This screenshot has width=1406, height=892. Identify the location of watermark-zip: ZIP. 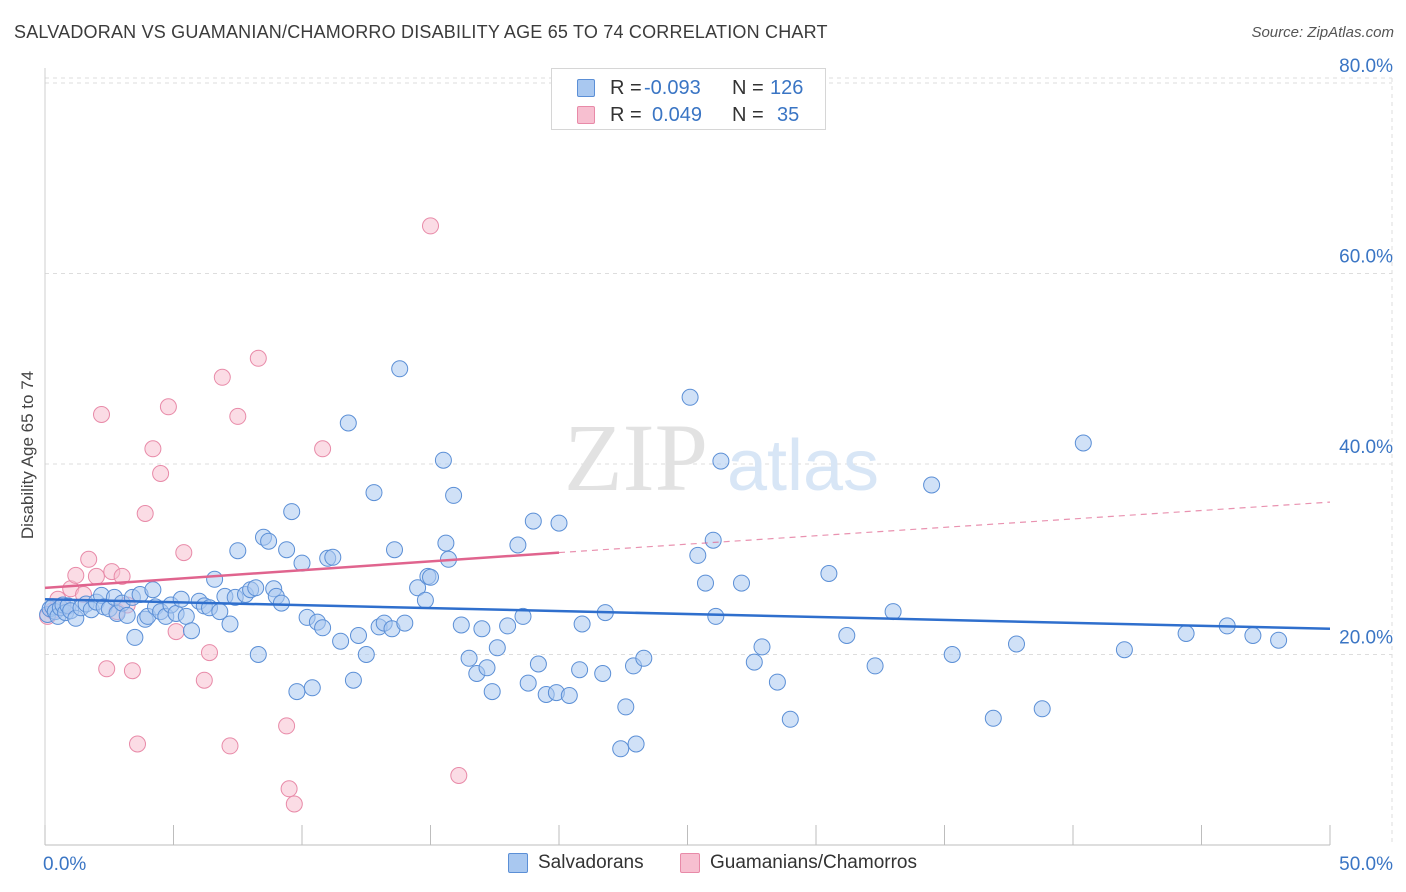
(636, 457).